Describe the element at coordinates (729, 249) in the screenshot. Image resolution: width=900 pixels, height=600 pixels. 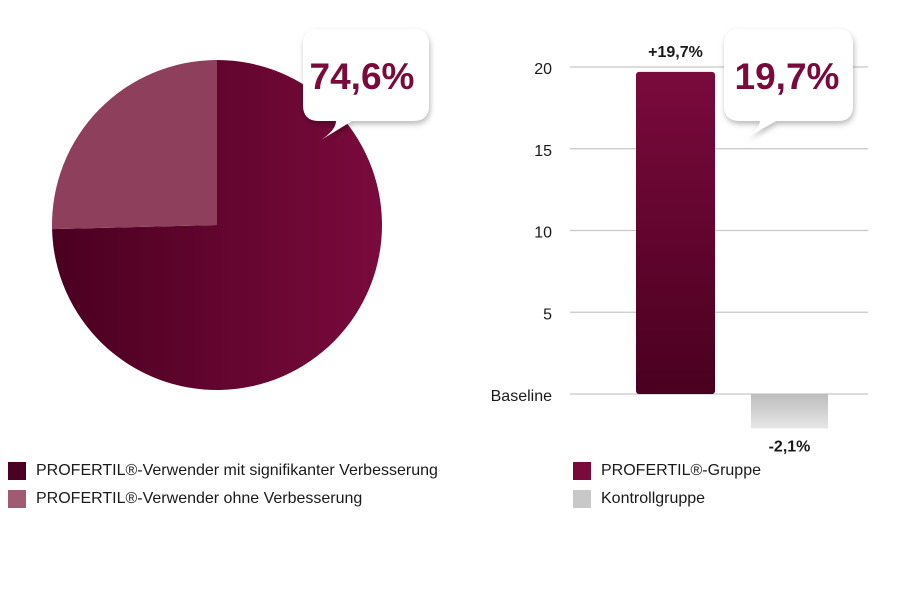
I see `bar-data-labels: +19,7% -2,1%` at that location.